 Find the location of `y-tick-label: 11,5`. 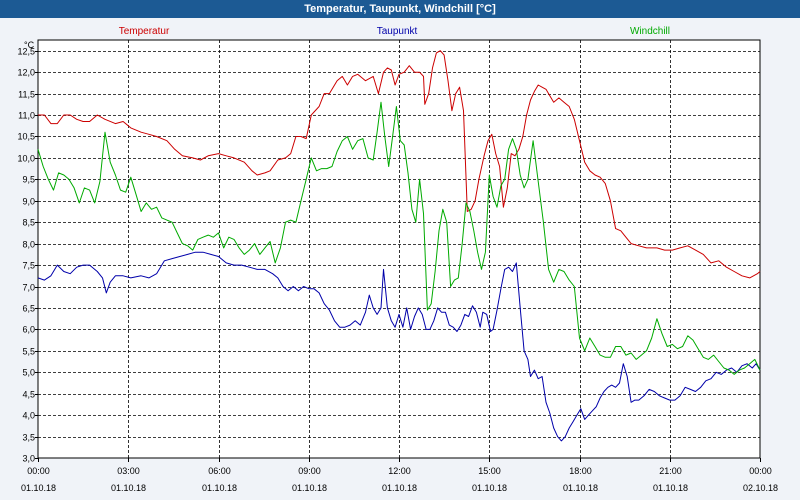

y-tick-label: 11,5 is located at coordinates (26, 95).